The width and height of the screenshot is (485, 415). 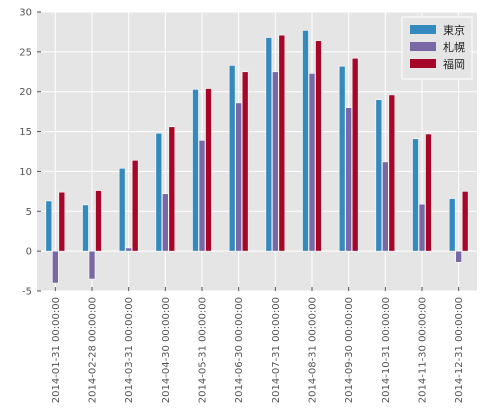 What do you see at coordinates (459, 350) in the screenshot?
I see `x-tick-label: 2014-12-31 00:00:00` at bounding box center [459, 350].